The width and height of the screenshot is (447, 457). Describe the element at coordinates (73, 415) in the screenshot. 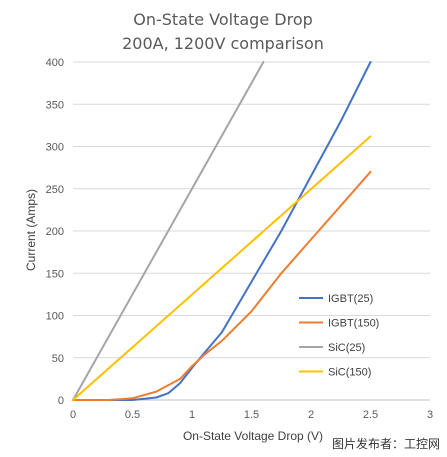

I see `x-tick-label: 0` at that location.